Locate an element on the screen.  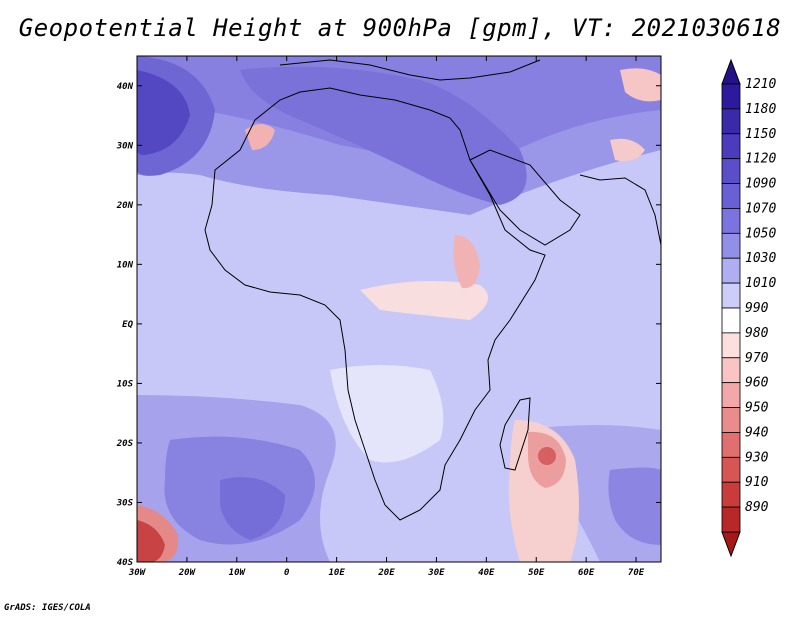
lon-tick-label: 20W is located at coordinates (187, 573).